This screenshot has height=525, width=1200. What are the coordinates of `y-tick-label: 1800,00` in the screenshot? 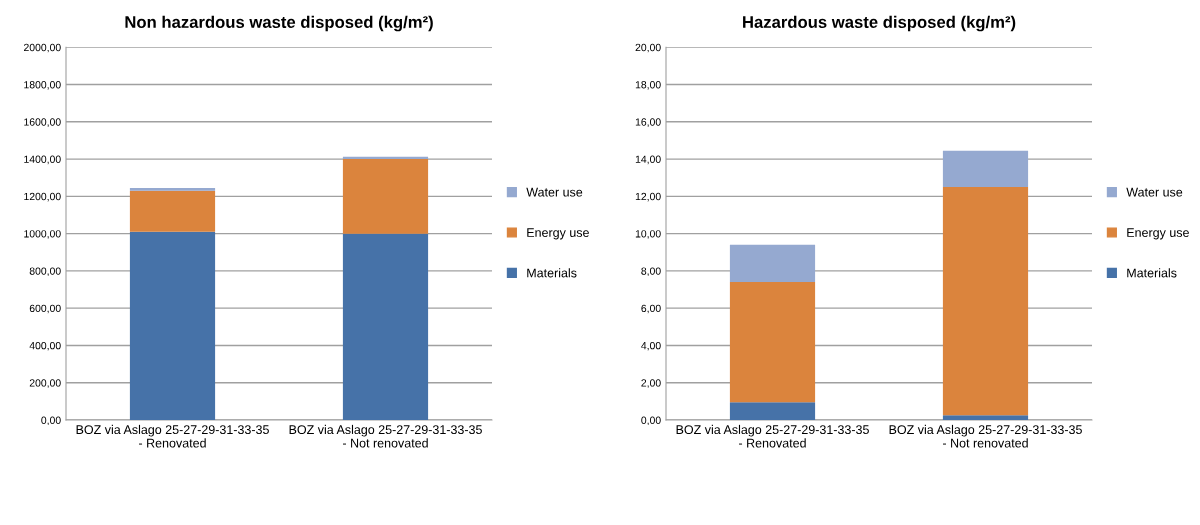 It's located at (42, 85).